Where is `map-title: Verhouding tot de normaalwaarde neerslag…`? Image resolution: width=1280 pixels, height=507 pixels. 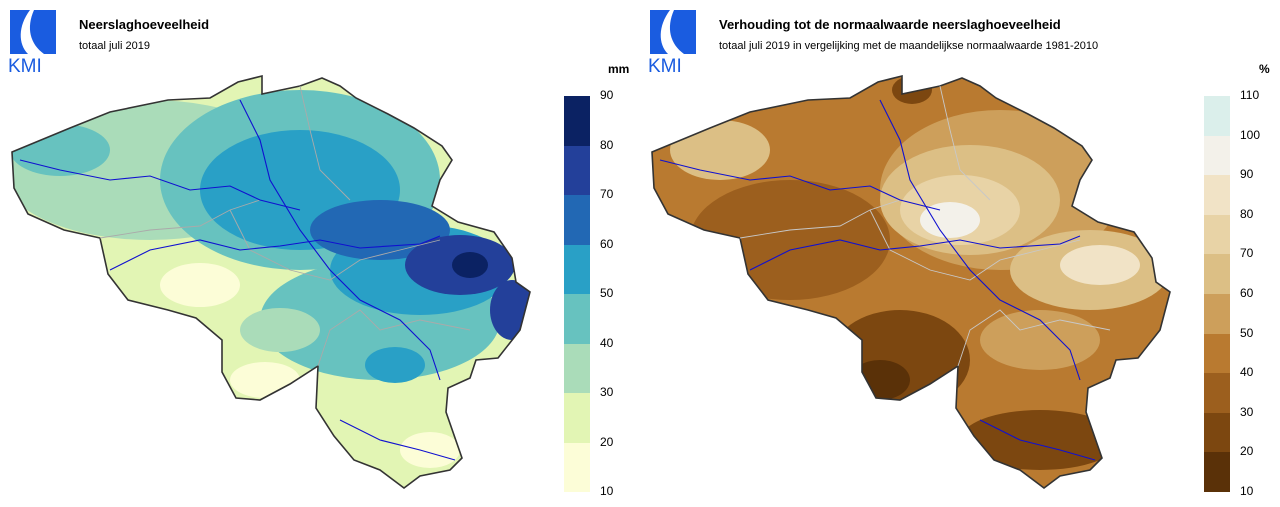
map-title: Verhouding tot de normaalwaarde neerslag… is located at coordinates (890, 24).